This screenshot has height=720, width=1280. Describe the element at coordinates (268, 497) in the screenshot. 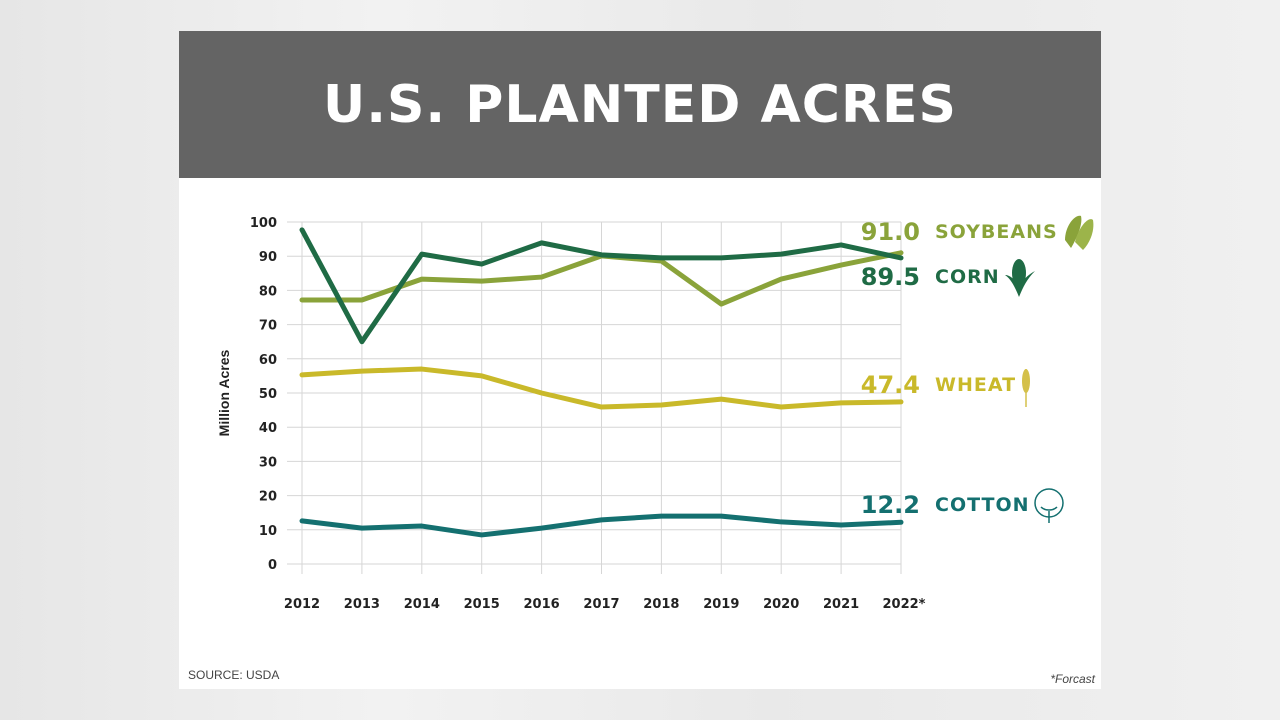

I see `y-tick-label: 20` at that location.